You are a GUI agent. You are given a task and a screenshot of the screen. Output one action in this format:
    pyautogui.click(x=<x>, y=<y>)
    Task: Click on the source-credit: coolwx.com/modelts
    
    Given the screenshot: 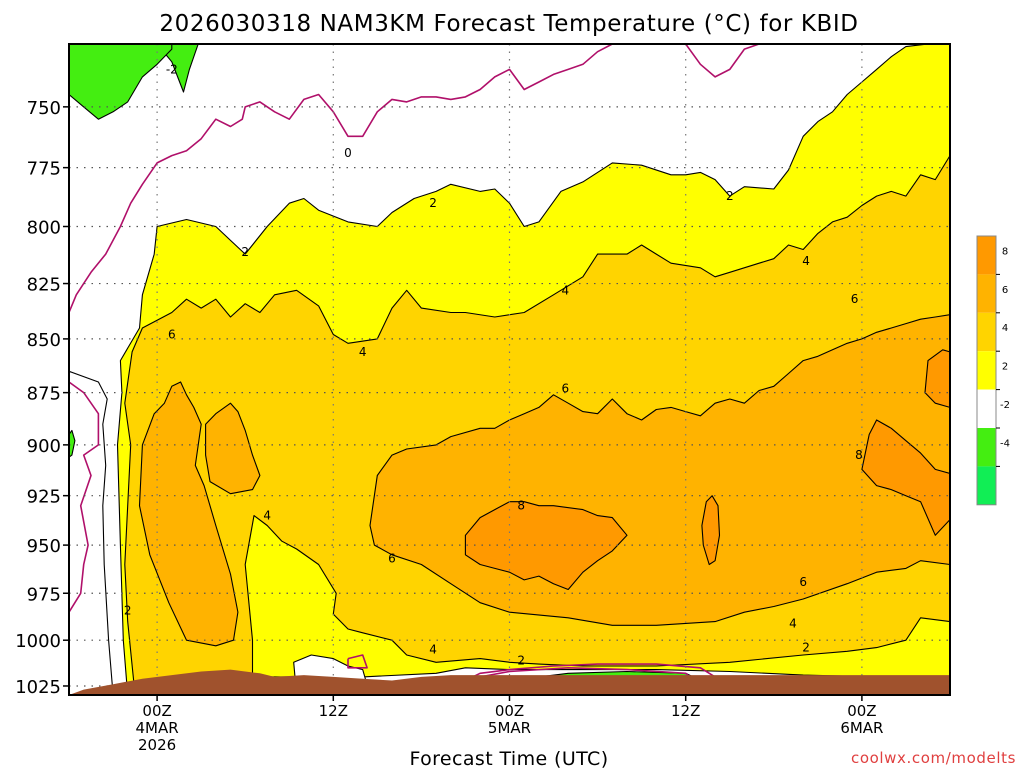 What is the action you would take?
    pyautogui.click(x=933, y=758)
    